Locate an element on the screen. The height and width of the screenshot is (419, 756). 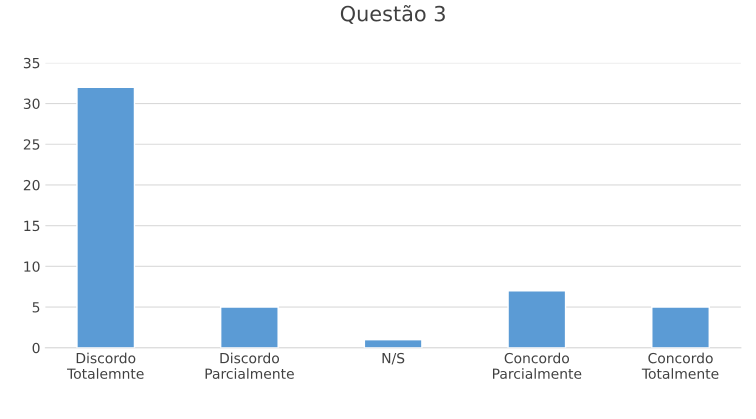
x-tick-label: N/S is located at coordinates (393, 358).